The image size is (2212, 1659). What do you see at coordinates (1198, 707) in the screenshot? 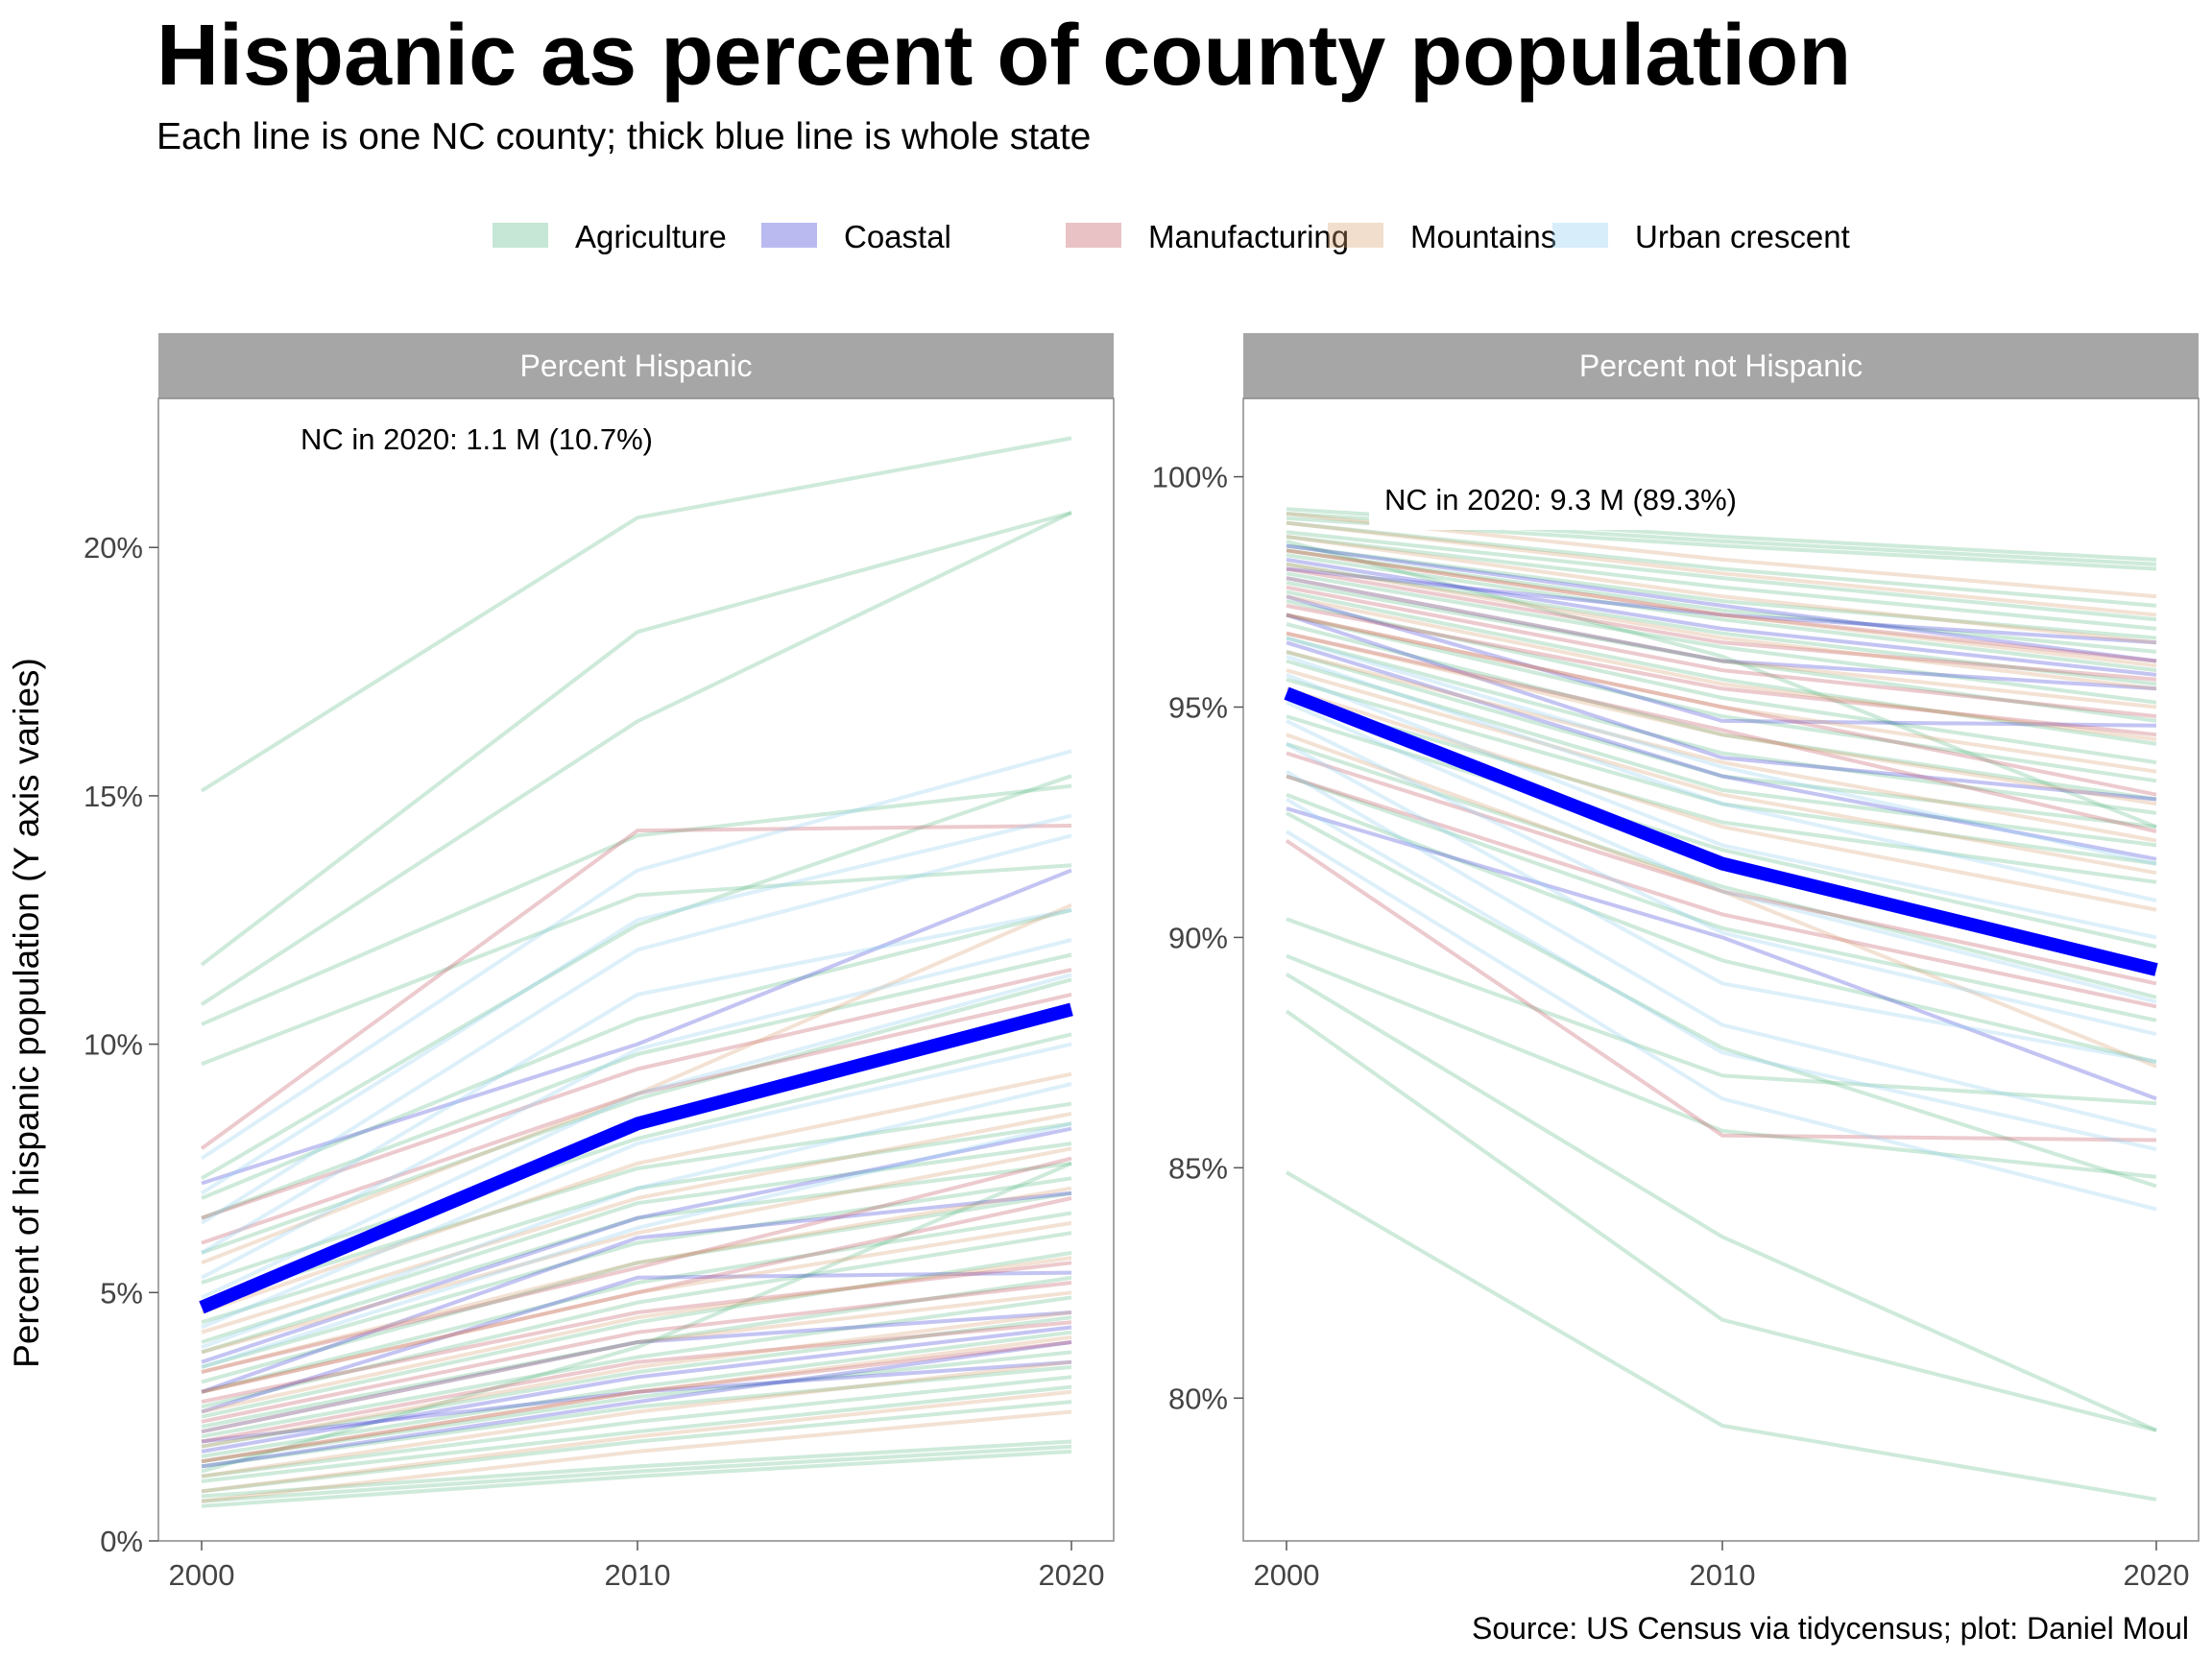
I see `y-tick-label: 95%` at bounding box center [1198, 707].